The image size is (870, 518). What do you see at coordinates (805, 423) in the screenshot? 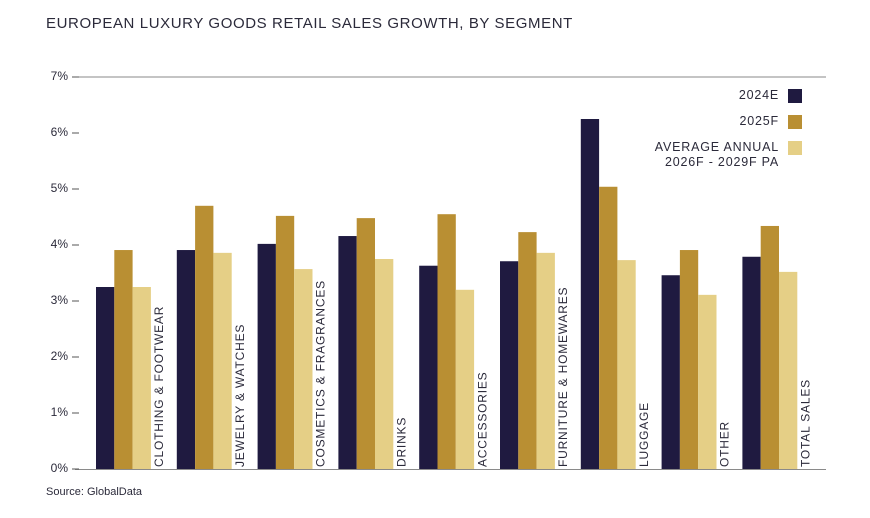
I see `category-label: TOTAL SALES` at bounding box center [805, 423].